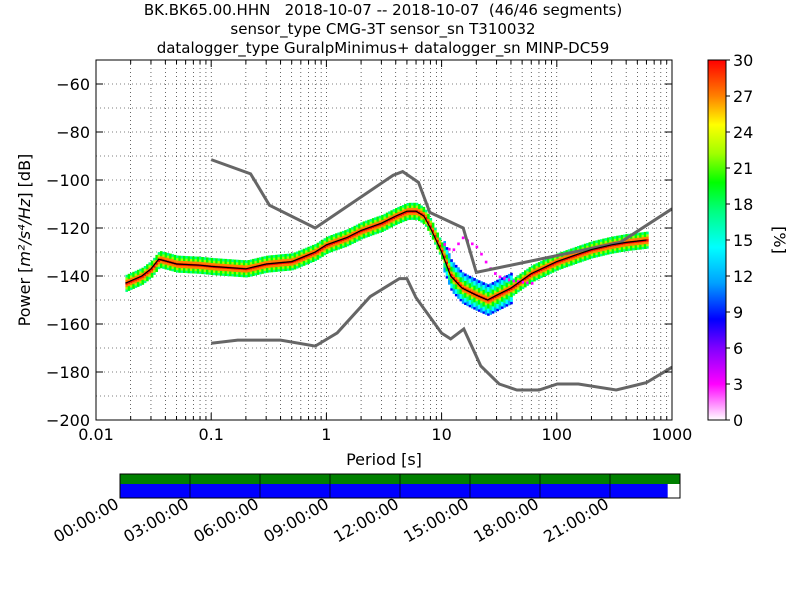 The height and width of the screenshot is (600, 800). I want to click on available-data-bar, so click(394, 491).